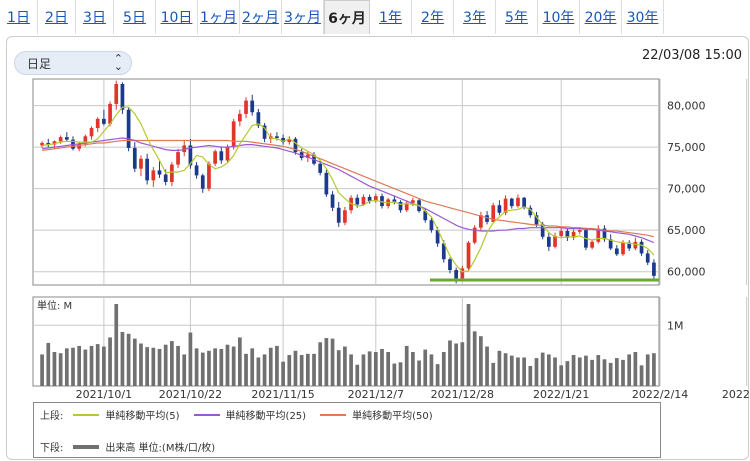  What do you see at coordinates (261, 17) in the screenshot?
I see `tab-6: 2ヶ月` at bounding box center [261, 17].